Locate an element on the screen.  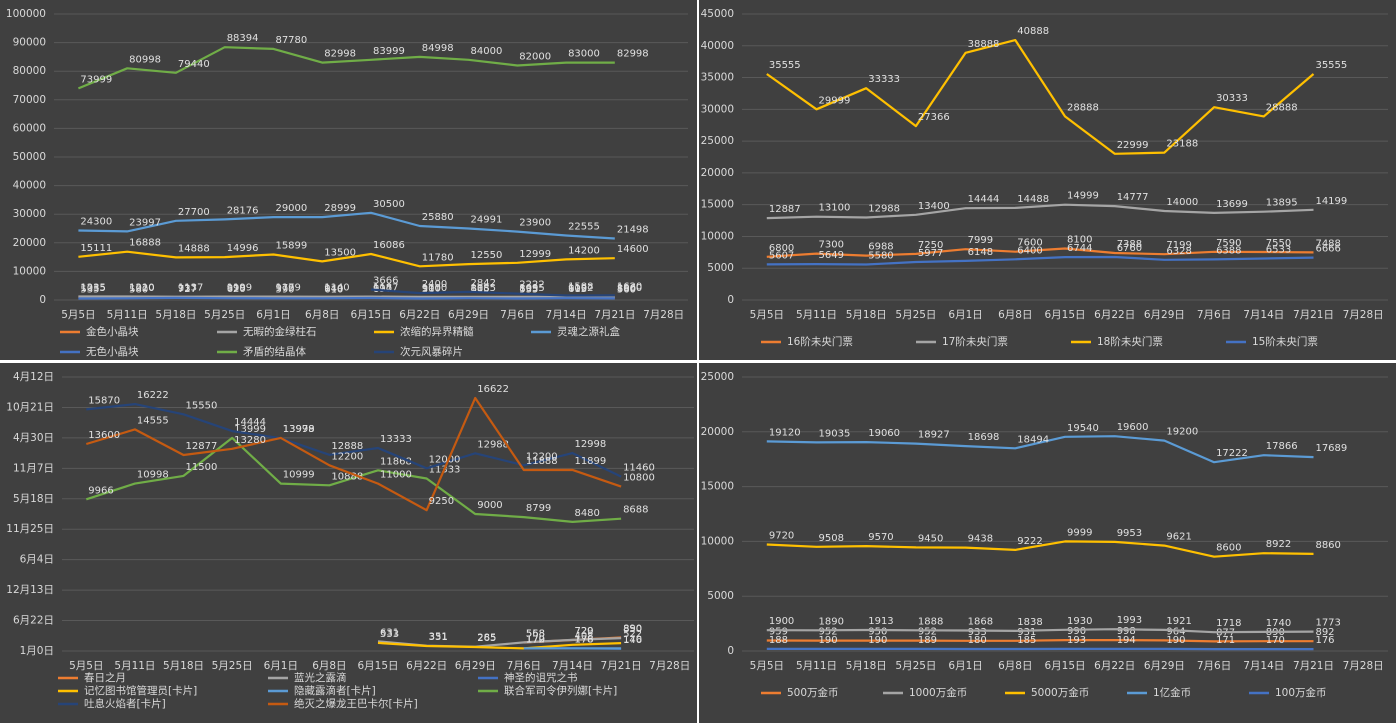
data-label: 10999 is located at coordinates (299, 475).